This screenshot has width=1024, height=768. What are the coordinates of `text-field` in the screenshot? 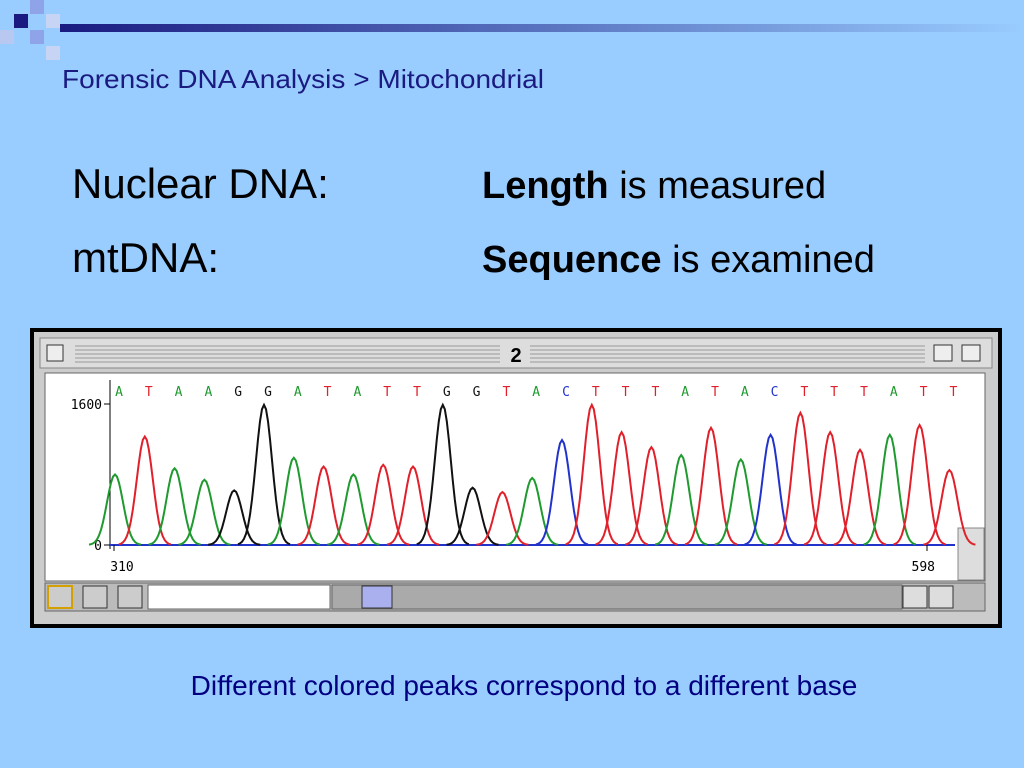 It's located at (239, 597).